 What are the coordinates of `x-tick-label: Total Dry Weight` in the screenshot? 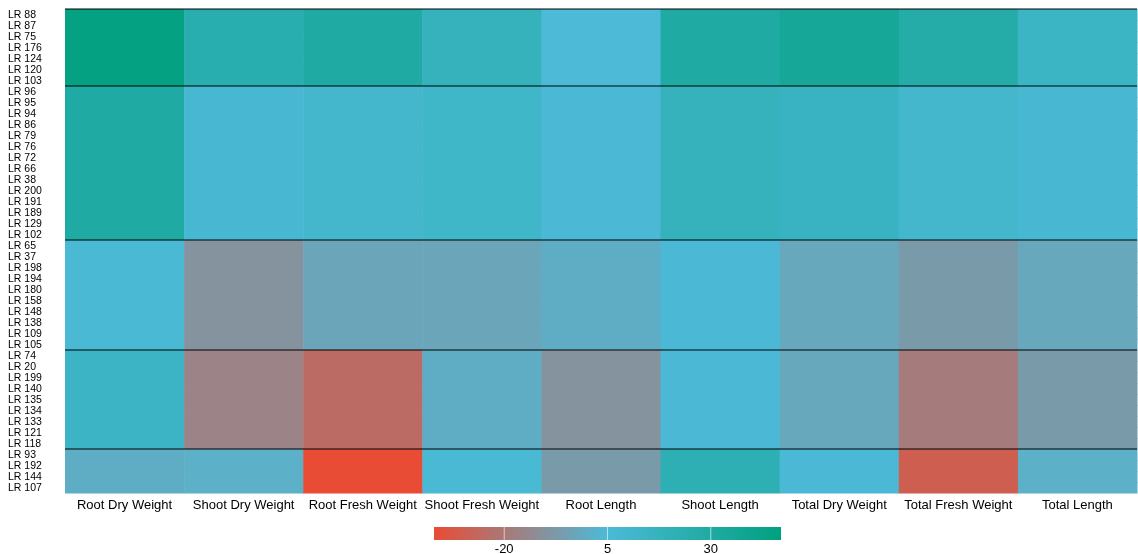 It's located at (839, 504).